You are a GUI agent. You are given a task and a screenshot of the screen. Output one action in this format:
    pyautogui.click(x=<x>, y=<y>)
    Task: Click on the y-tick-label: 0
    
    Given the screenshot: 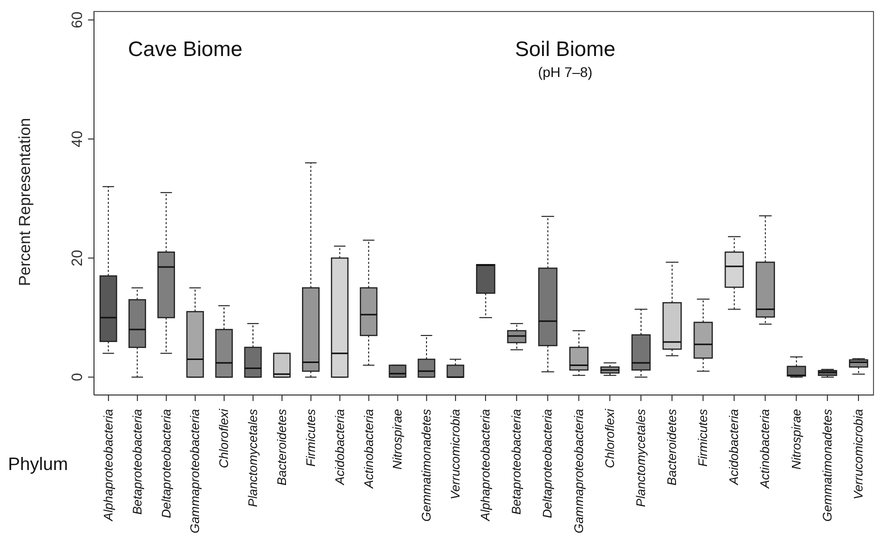 What is the action you would take?
    pyautogui.click(x=77, y=377)
    